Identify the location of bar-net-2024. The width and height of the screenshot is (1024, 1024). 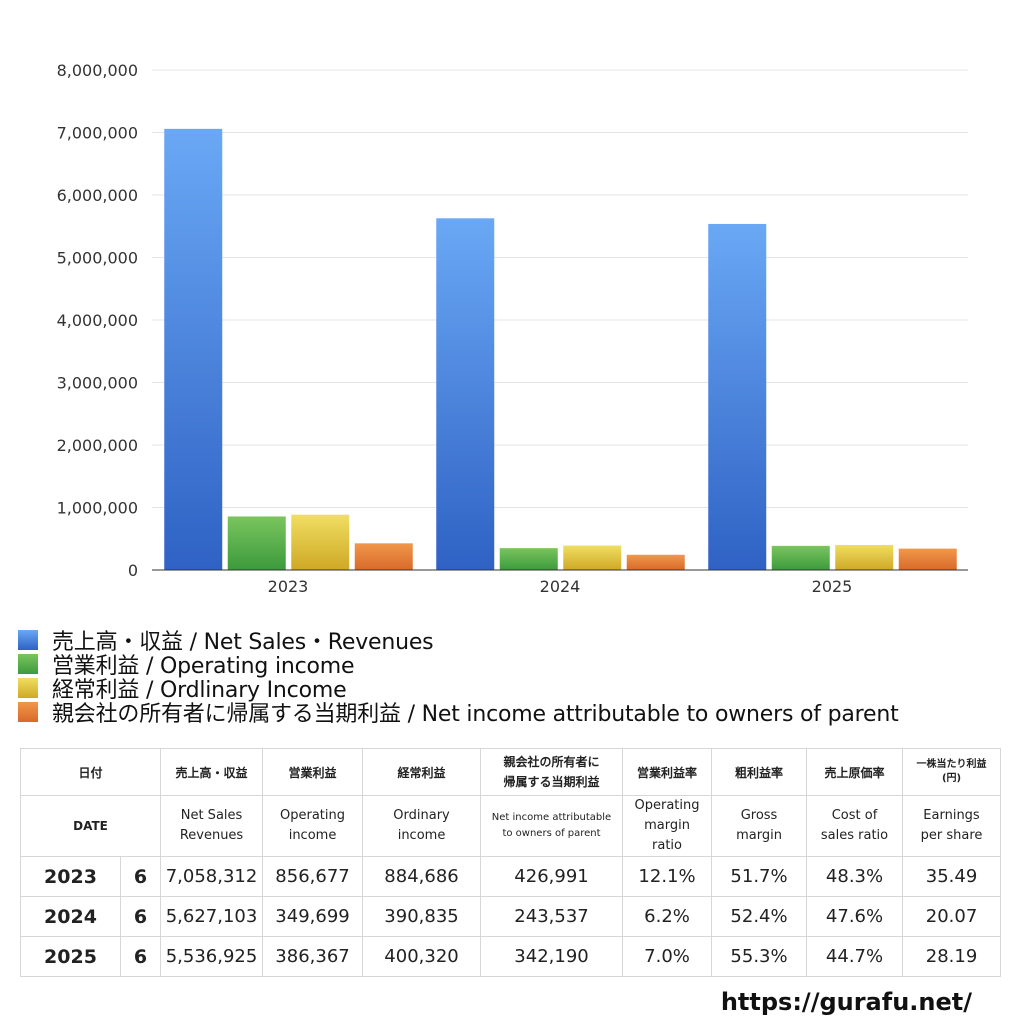
(655, 562).